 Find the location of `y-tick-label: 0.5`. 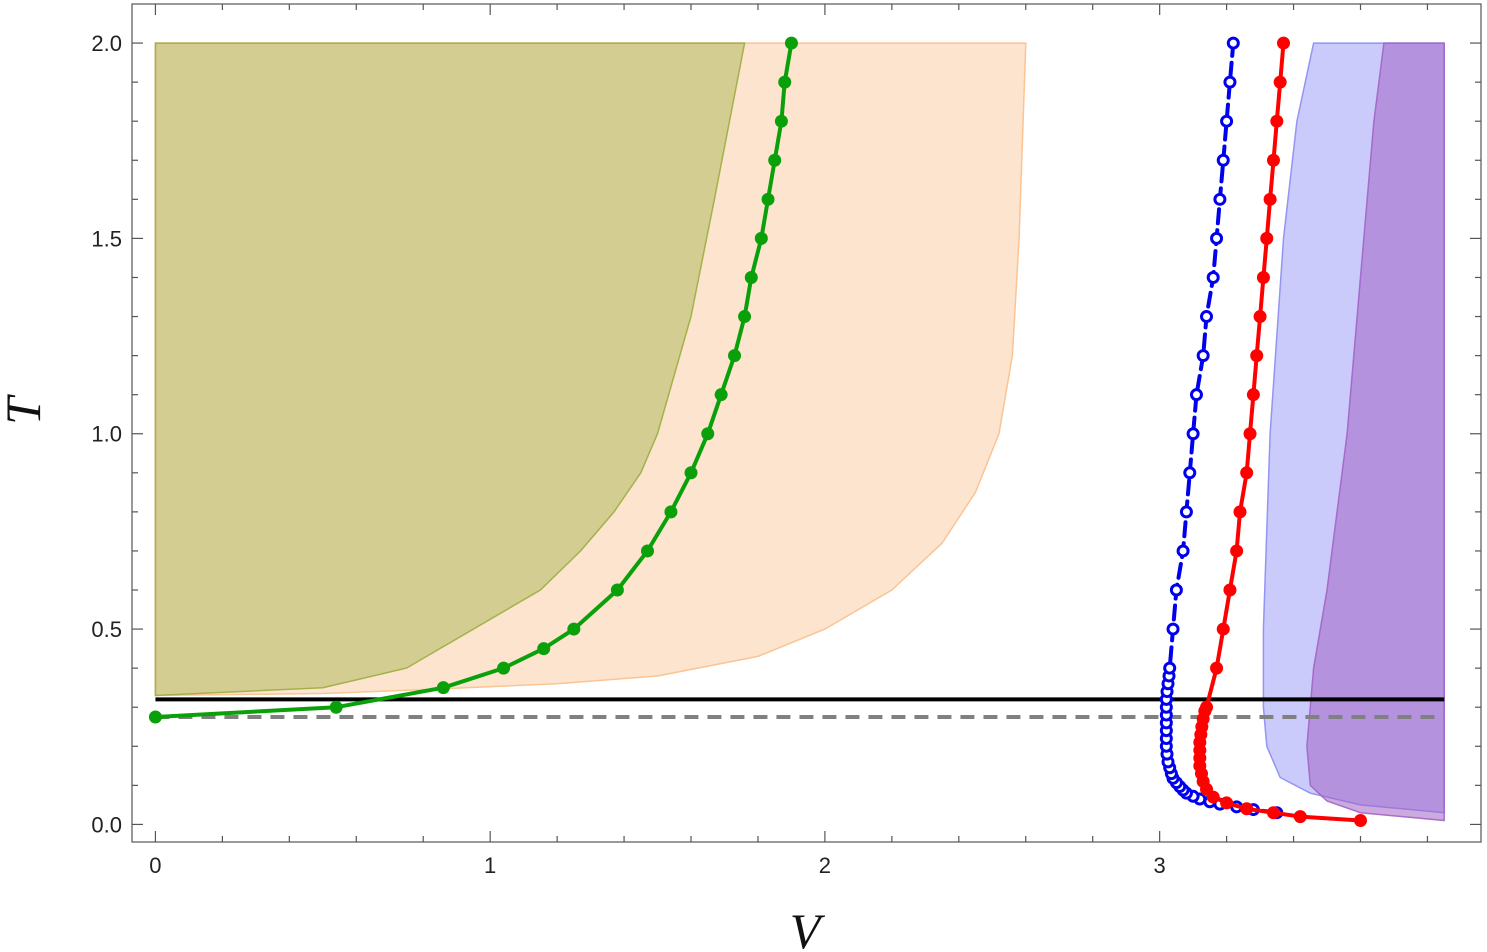

y-tick-label: 0.5 is located at coordinates (106, 629).